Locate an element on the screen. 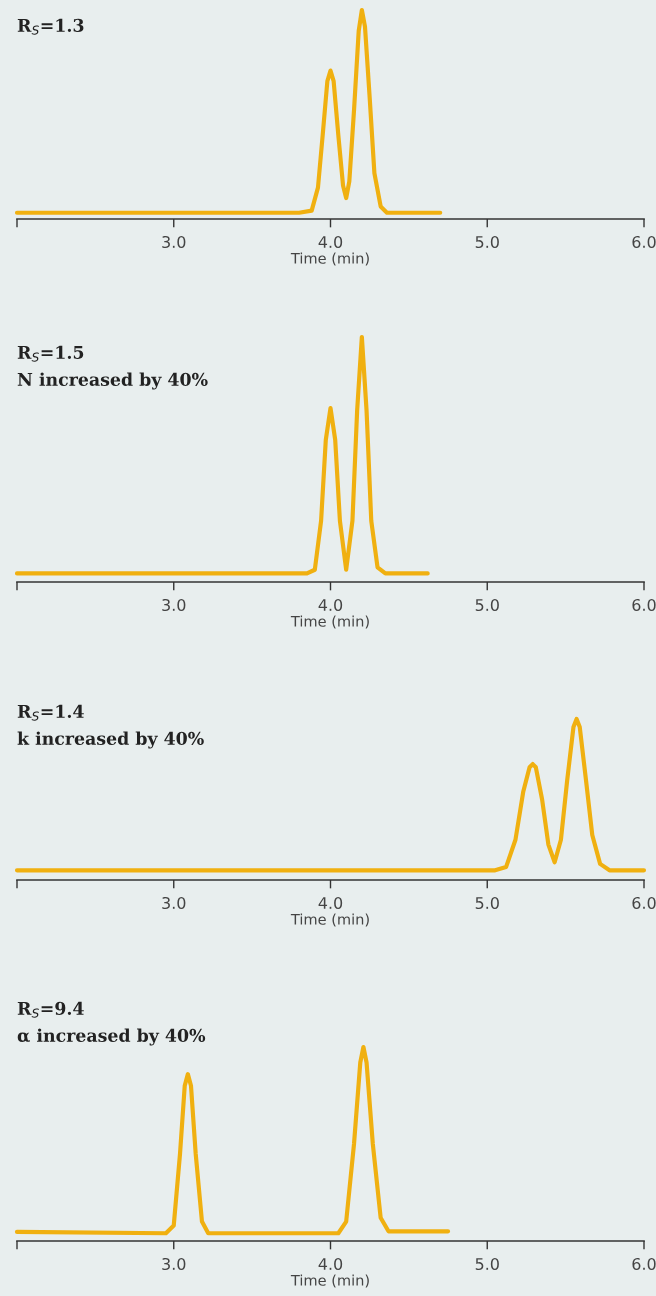 Image resolution: width=656 pixels, height=1296 pixels. chart-title: R$_{S}$=1.4 is located at coordinates (50, 712).